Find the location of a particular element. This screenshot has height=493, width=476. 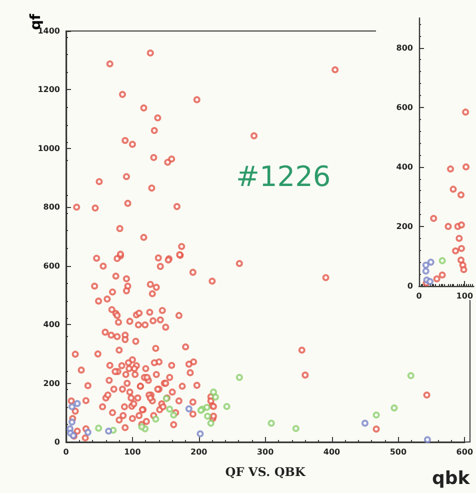

x-tick-label: 200 is located at coordinates (199, 452).